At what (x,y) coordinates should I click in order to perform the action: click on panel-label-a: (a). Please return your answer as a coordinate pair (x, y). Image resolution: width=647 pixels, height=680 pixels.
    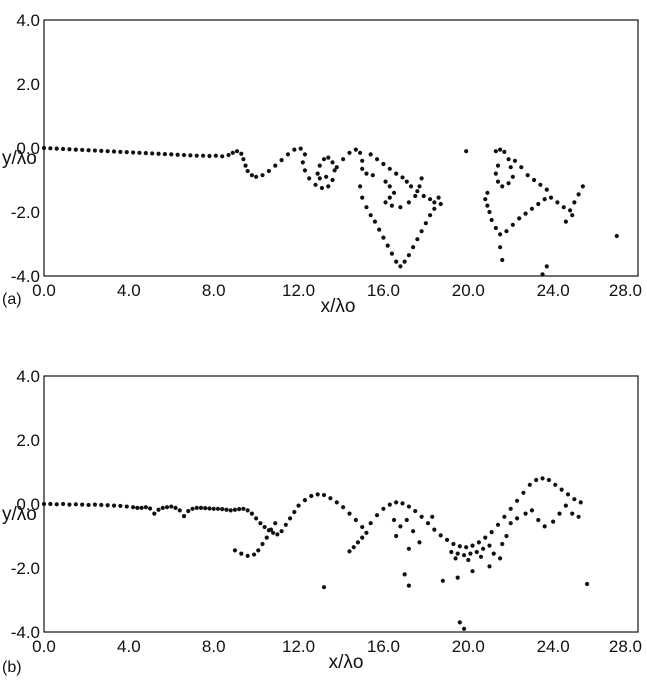
    Looking at the image, I should click on (12, 299).